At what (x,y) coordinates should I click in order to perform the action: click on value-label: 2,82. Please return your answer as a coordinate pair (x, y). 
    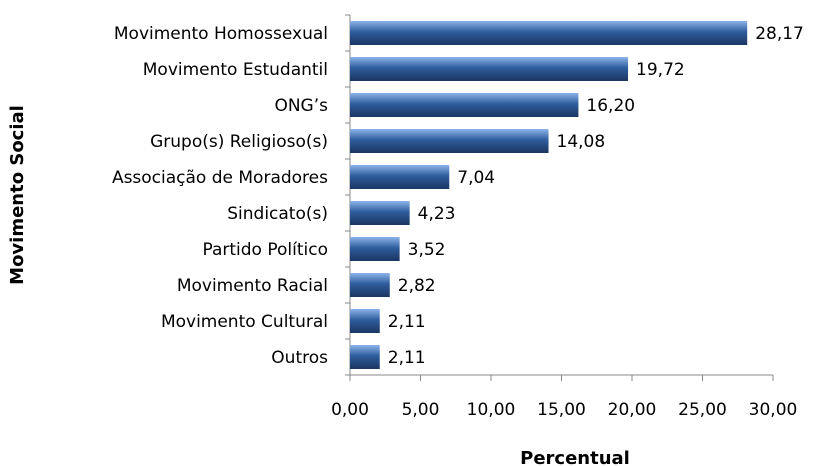
    Looking at the image, I should click on (417, 286).